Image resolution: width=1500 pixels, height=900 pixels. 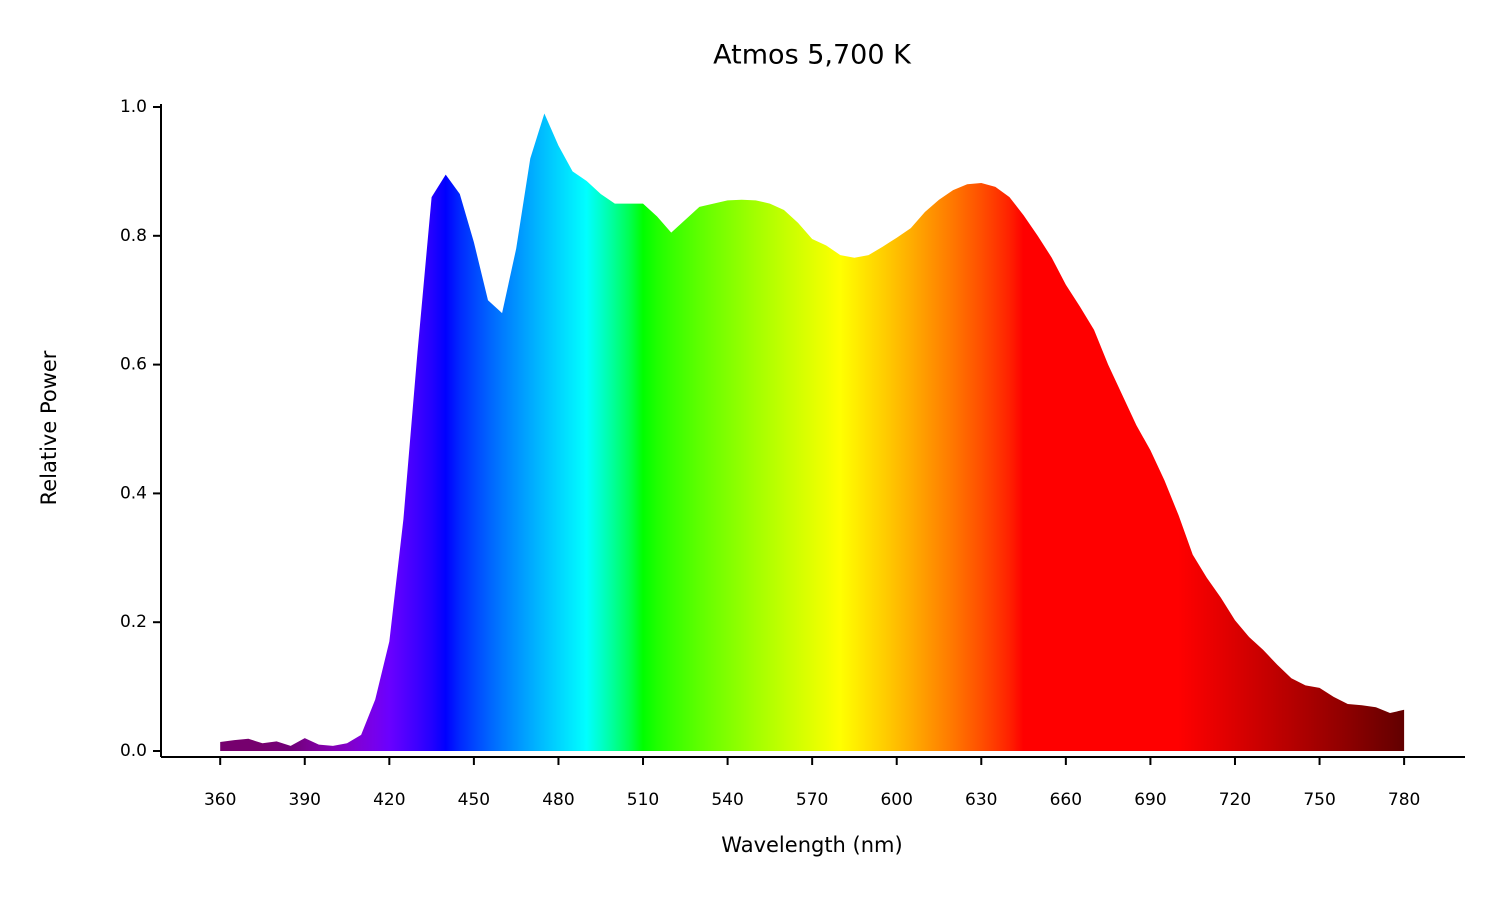 What do you see at coordinates (220, 800) in the screenshot?
I see `x-tick-label: 360` at bounding box center [220, 800].